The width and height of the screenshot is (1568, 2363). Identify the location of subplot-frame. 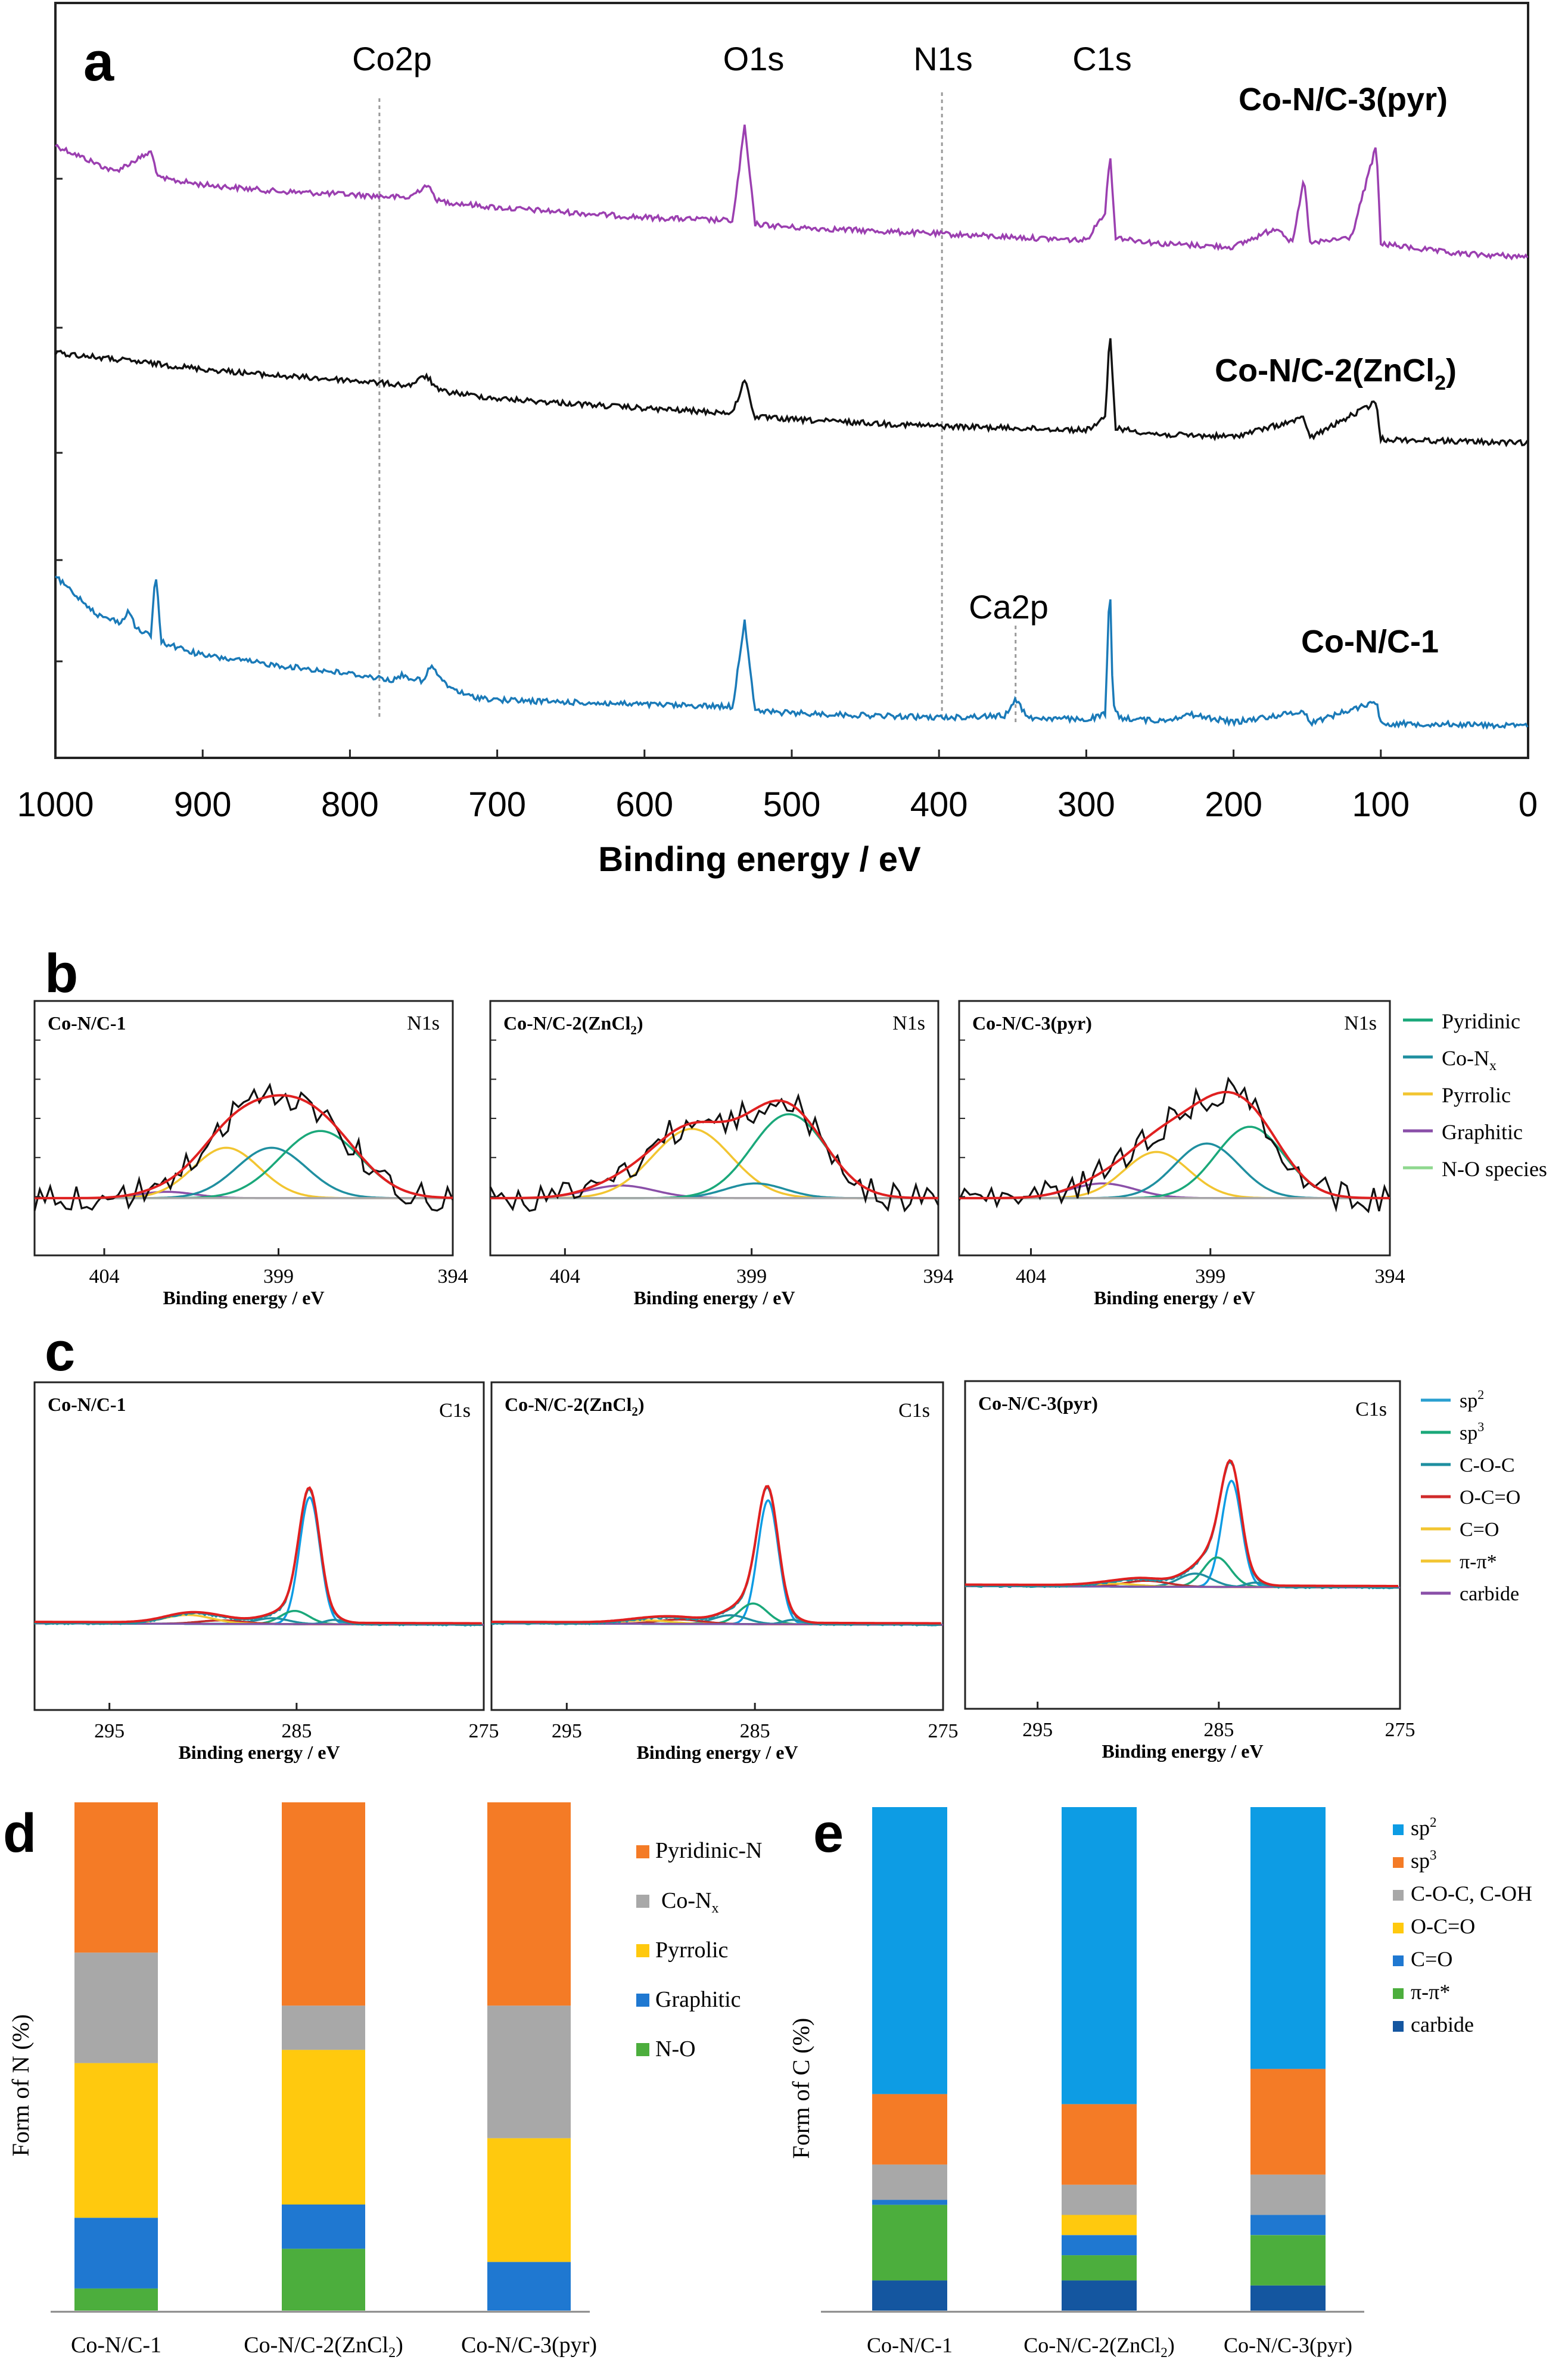
(1174, 1129).